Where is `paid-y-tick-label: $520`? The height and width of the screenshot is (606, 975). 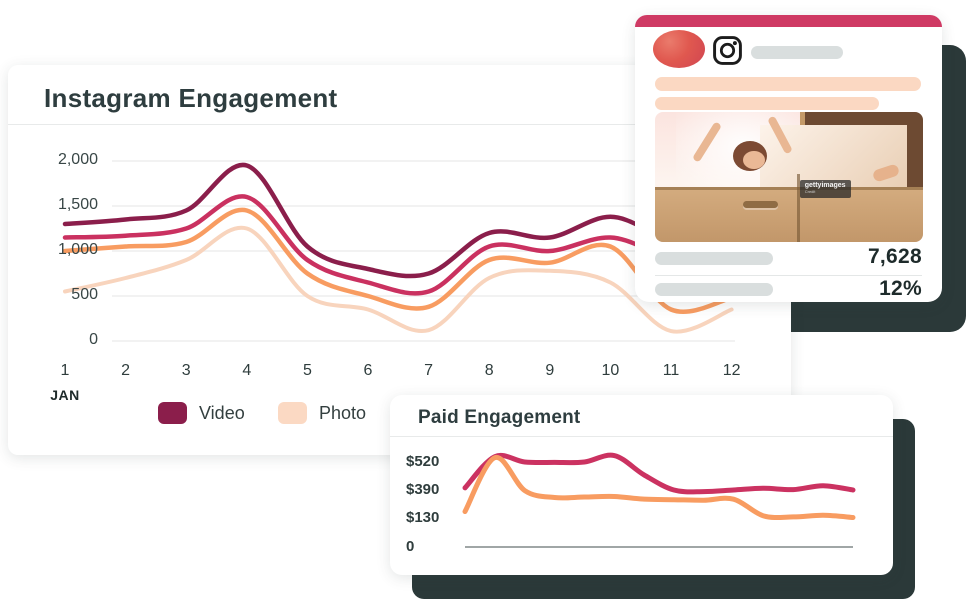
paid-y-tick-label: $520 is located at coordinates (423, 461).